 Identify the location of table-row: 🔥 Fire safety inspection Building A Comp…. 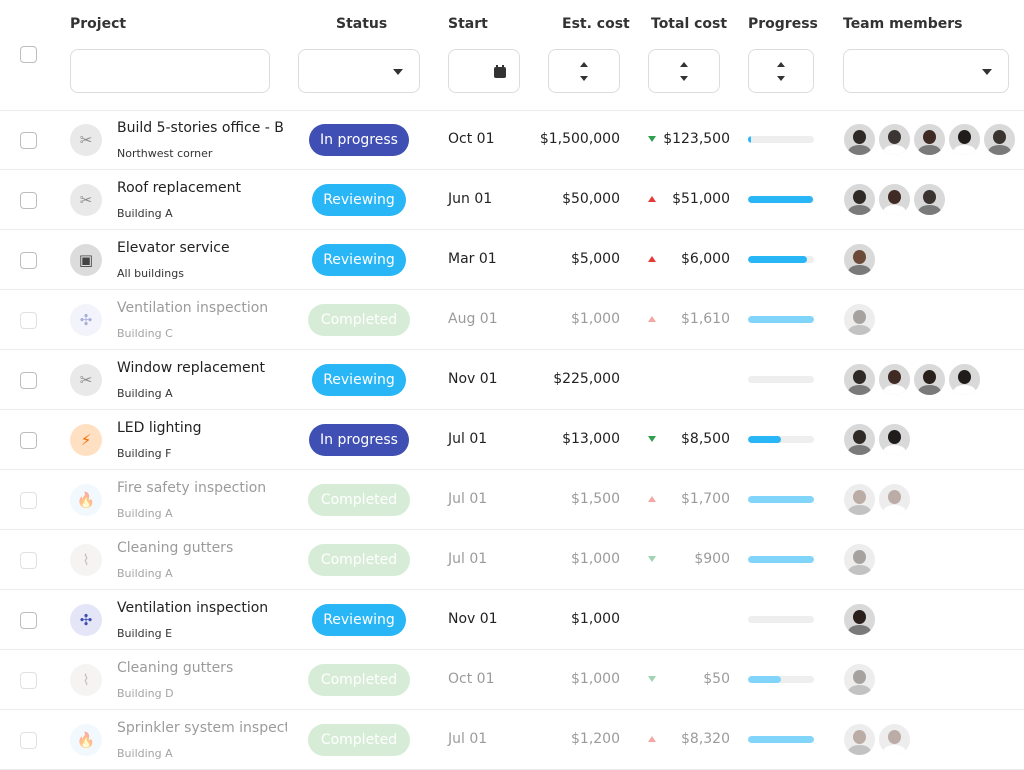
(512, 500).